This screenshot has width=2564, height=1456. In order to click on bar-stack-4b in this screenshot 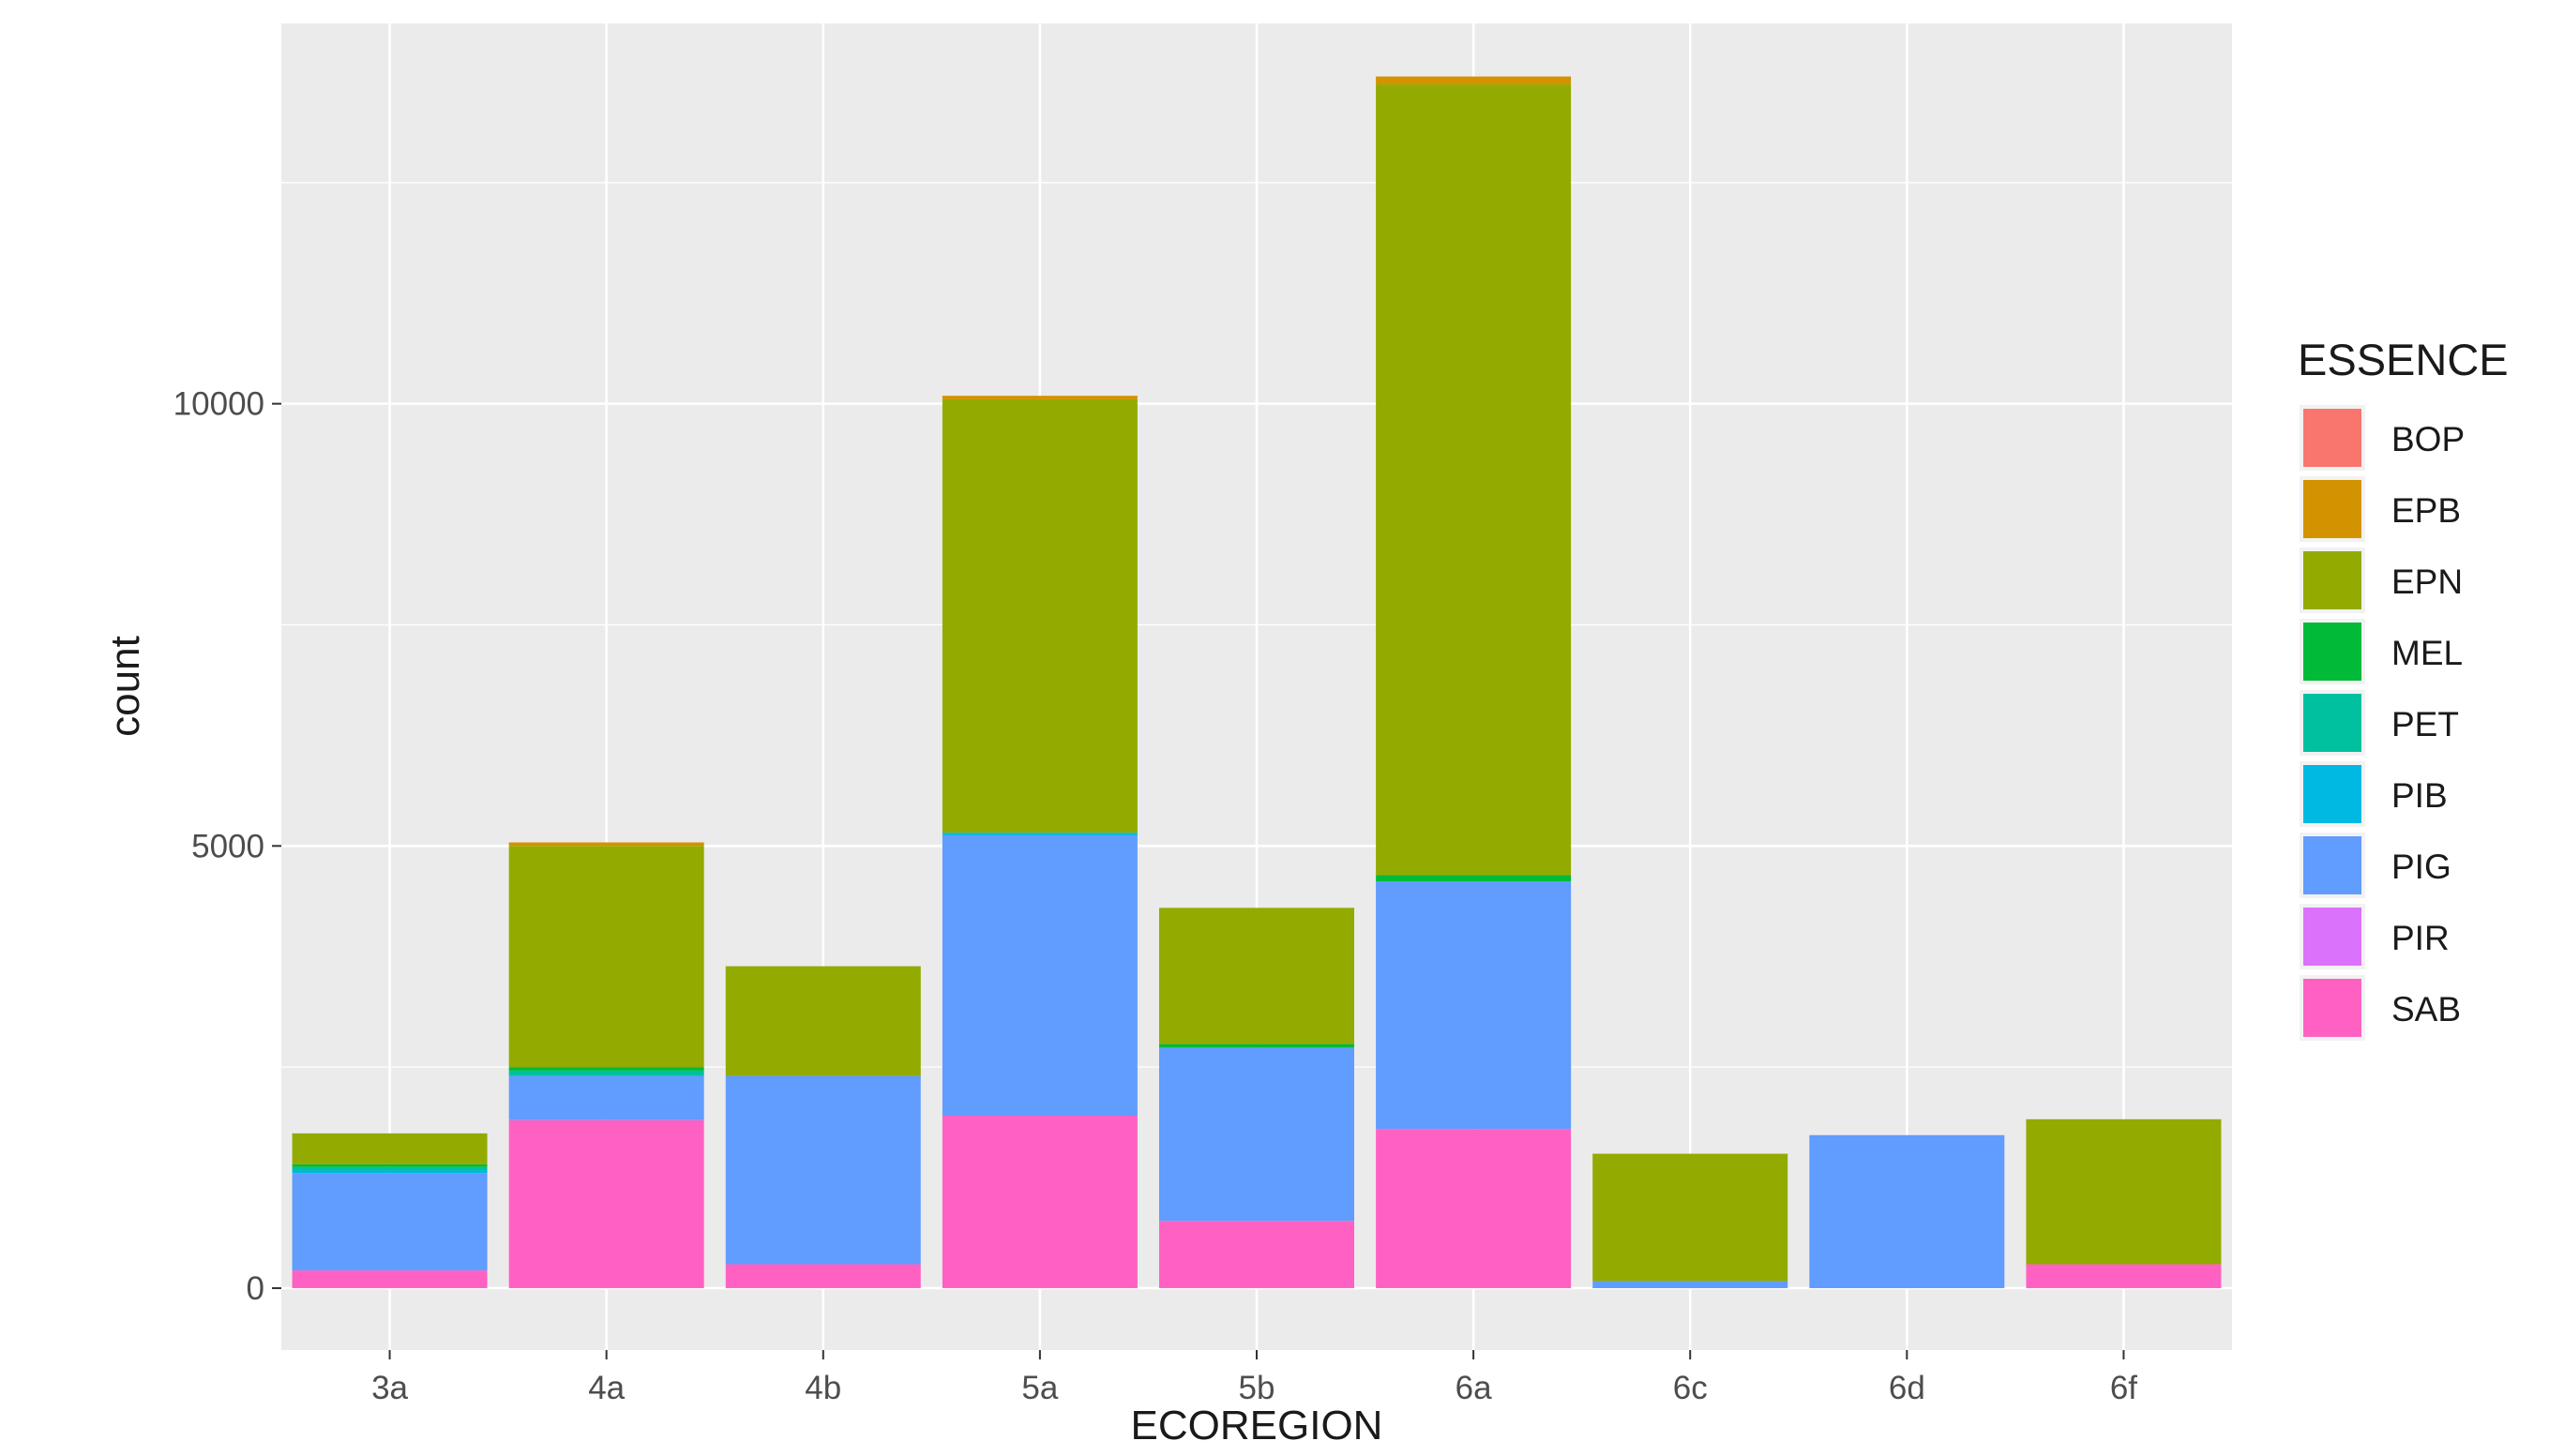, I will do `click(823, 1127)`.